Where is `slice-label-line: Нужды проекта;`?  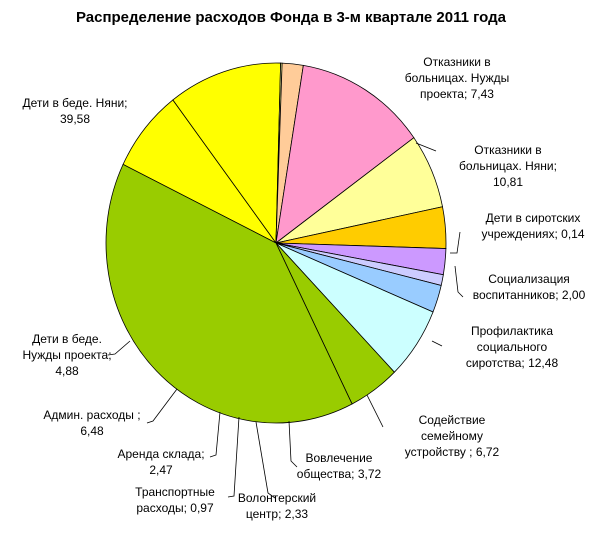
slice-label-line: Нужды проекта; is located at coordinates (66, 355).